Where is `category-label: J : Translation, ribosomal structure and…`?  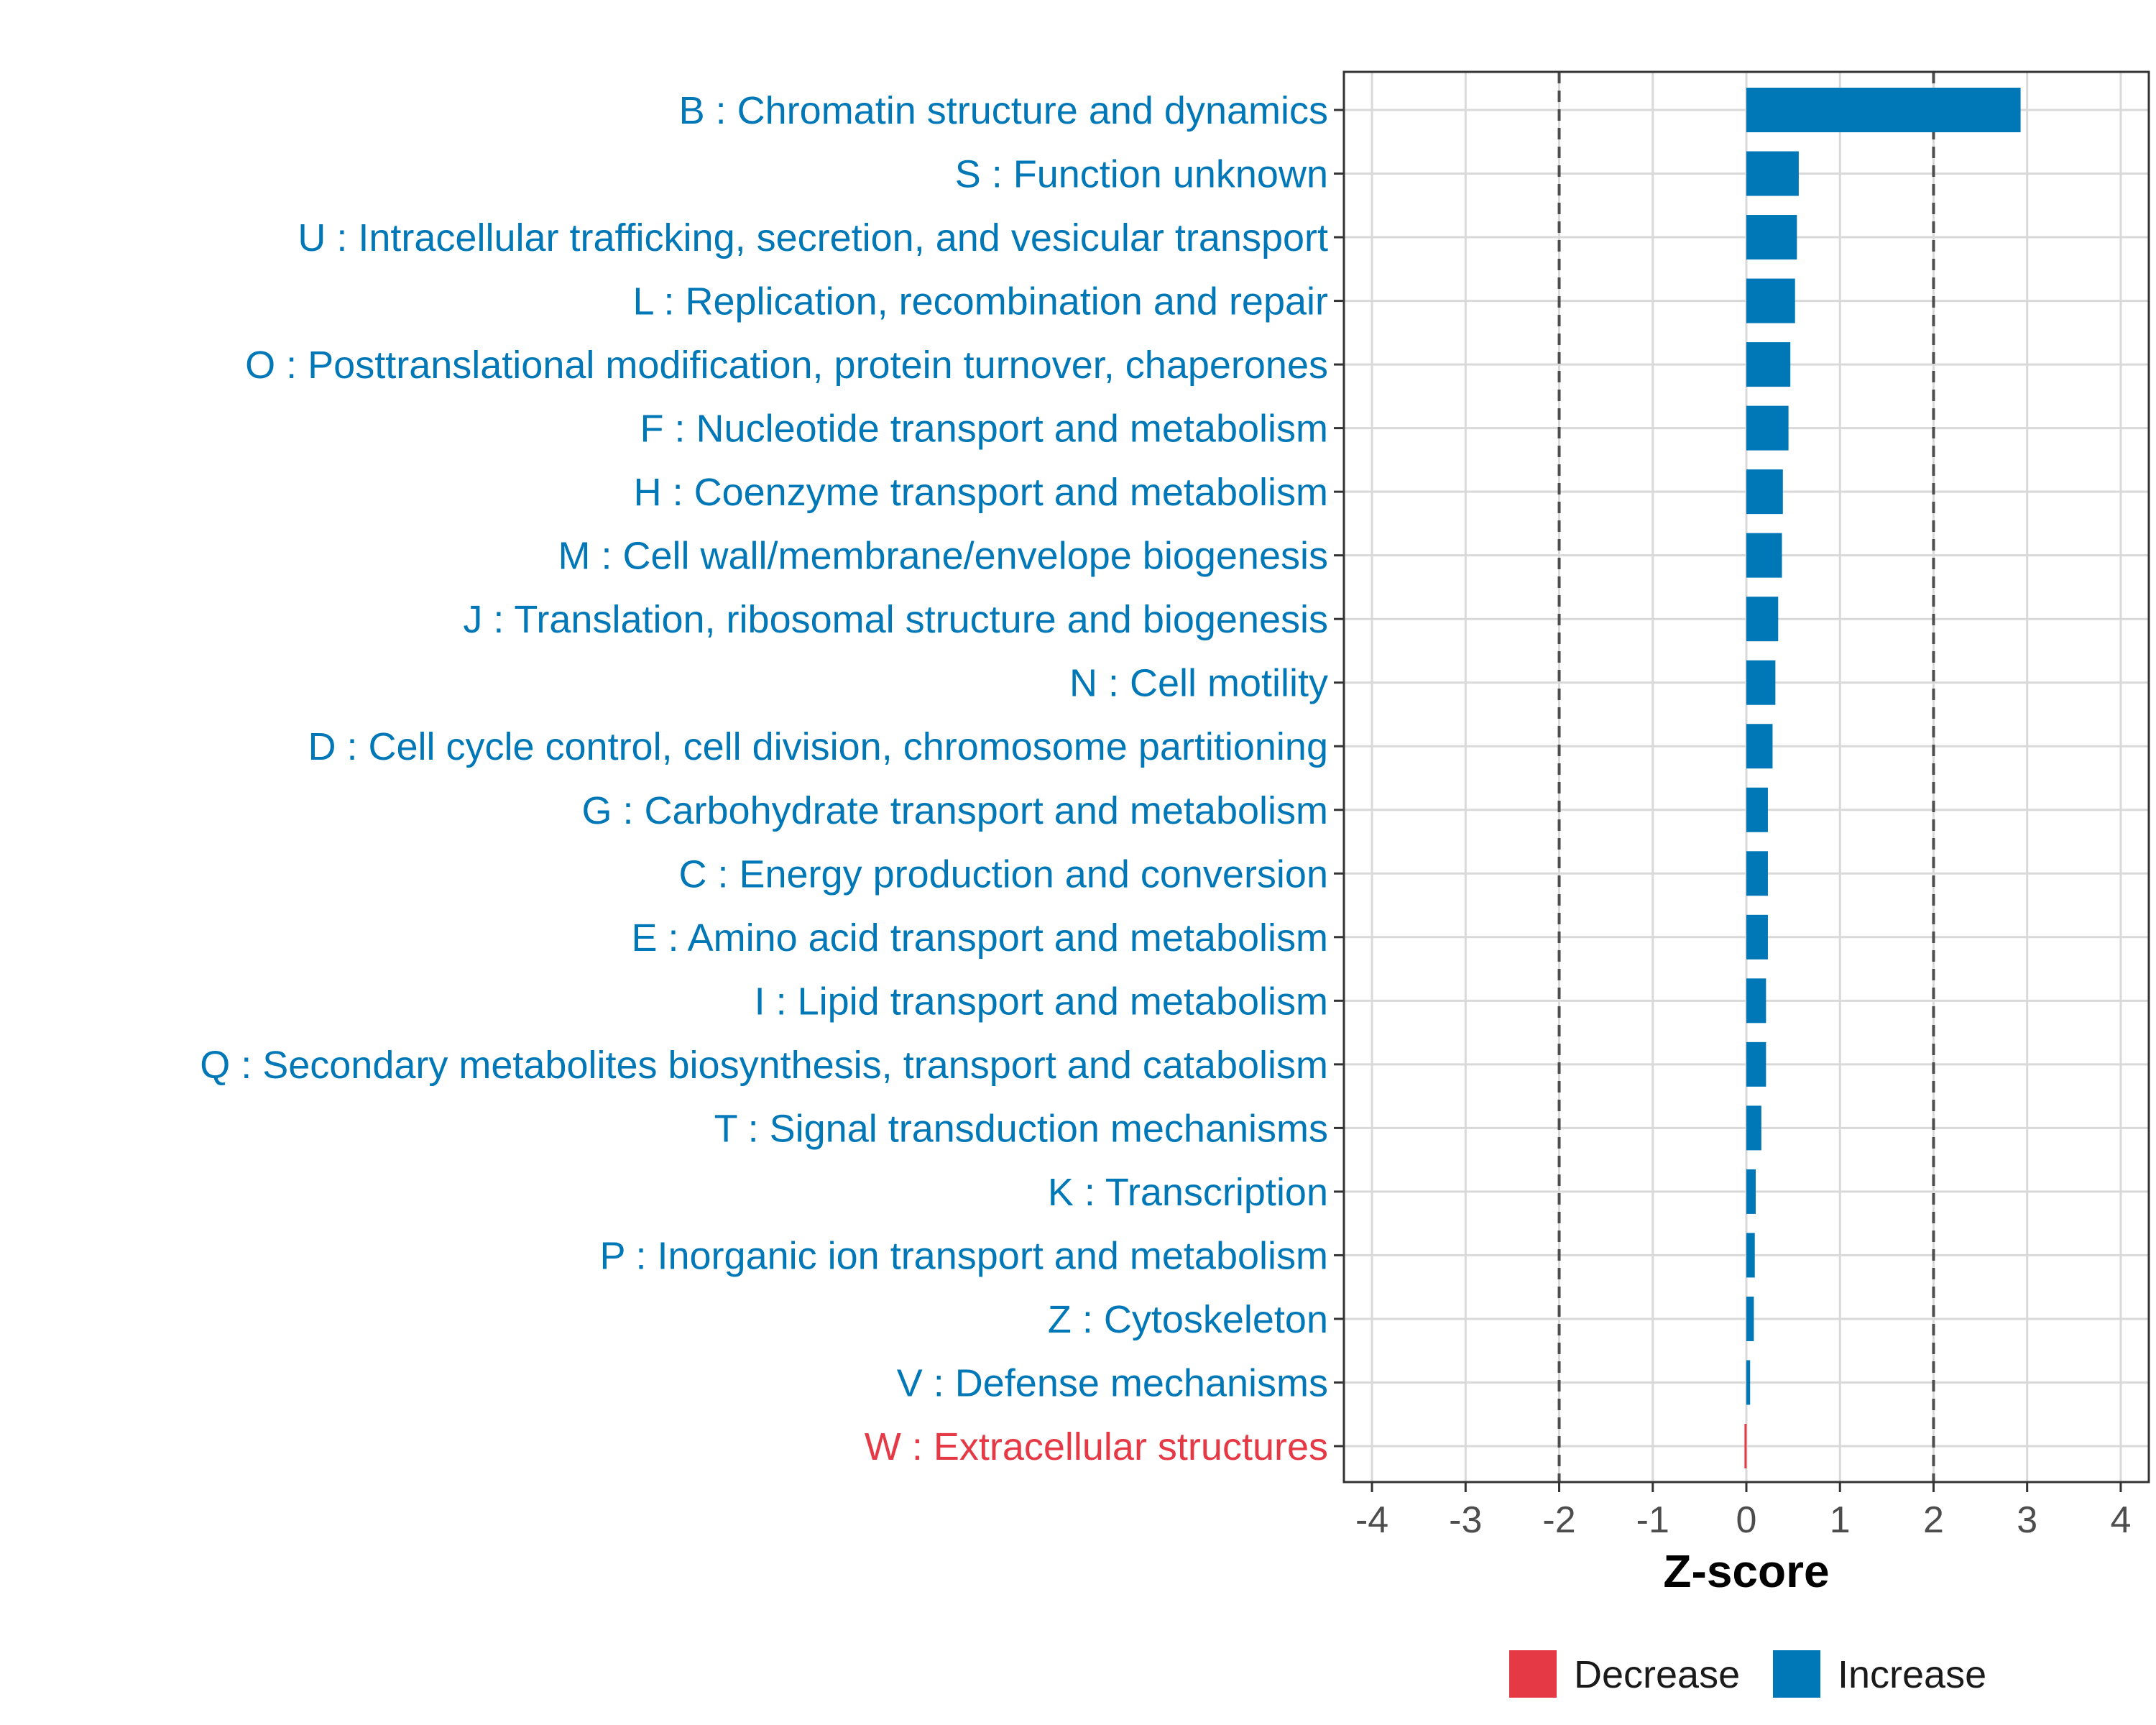 category-label: J : Translation, ribosomal structure and… is located at coordinates (895, 619).